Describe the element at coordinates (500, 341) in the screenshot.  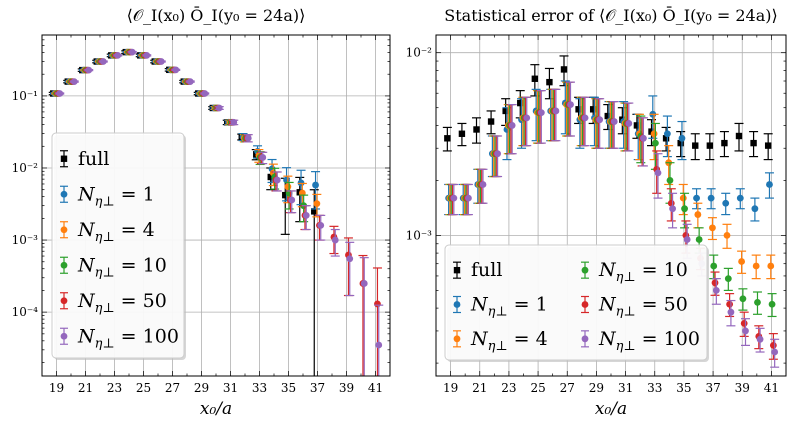
I see `legend-entry-n4: Nη⊥ = 4` at that location.